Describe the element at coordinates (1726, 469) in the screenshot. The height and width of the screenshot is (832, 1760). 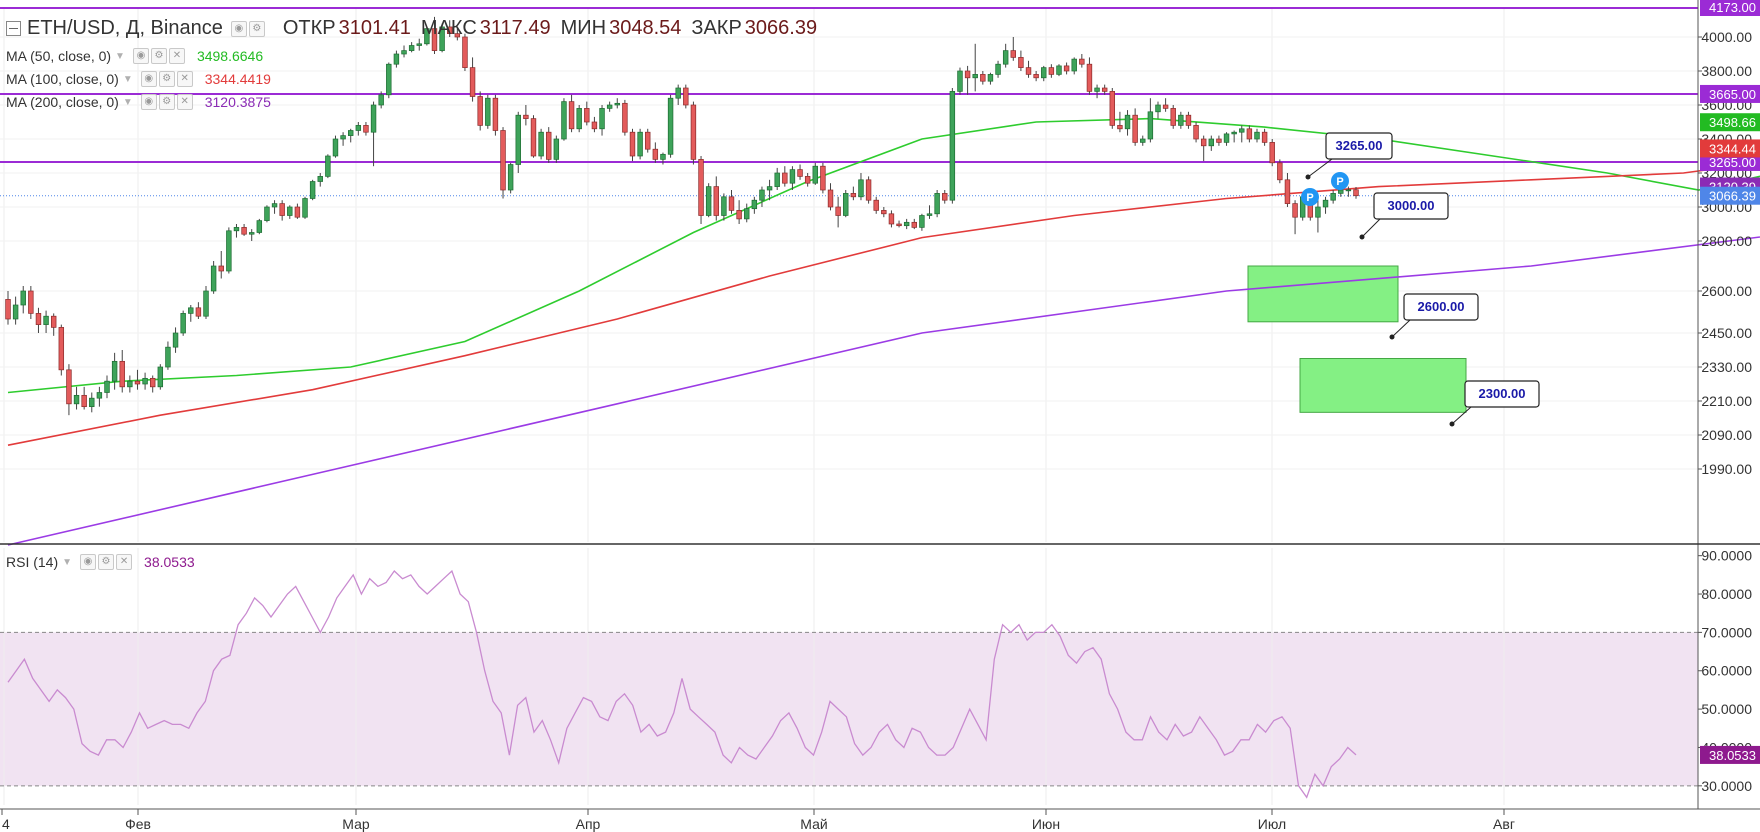
I see `price-tick-label: 1990.00` at that location.